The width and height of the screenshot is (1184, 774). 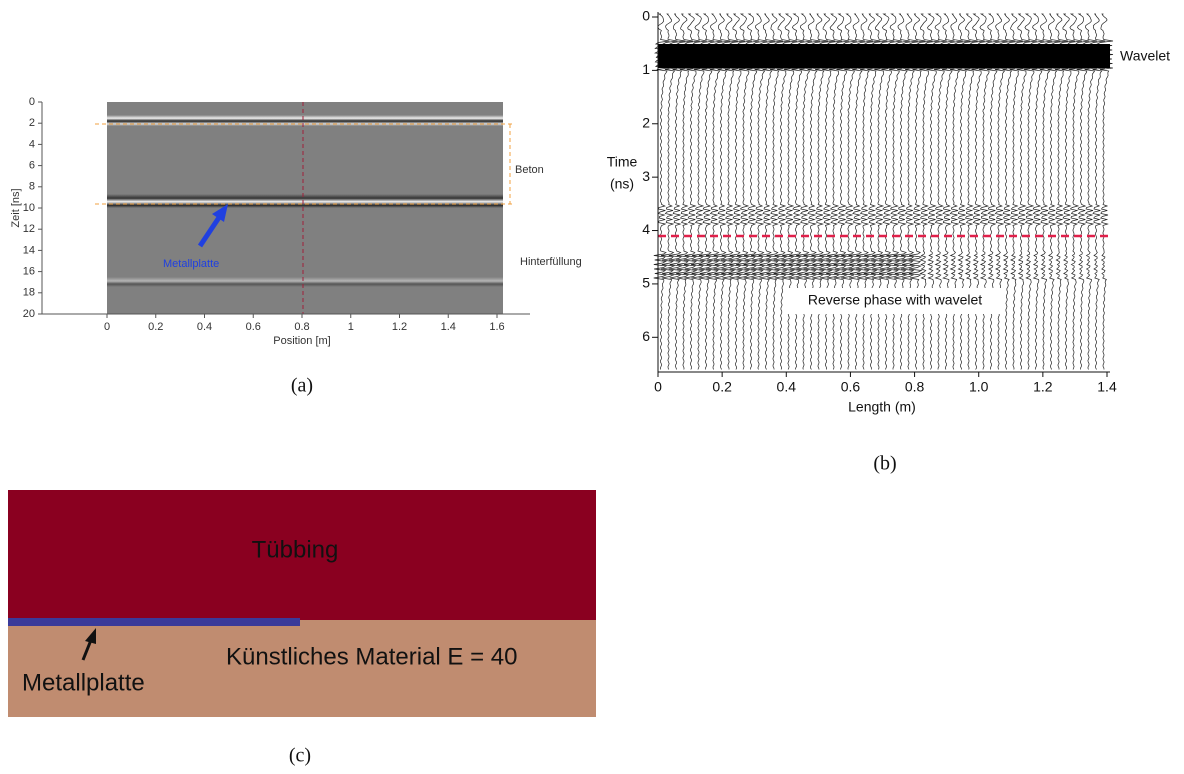 What do you see at coordinates (496, 327) in the screenshot?
I see `x-tick-label: 1.6` at bounding box center [496, 327].